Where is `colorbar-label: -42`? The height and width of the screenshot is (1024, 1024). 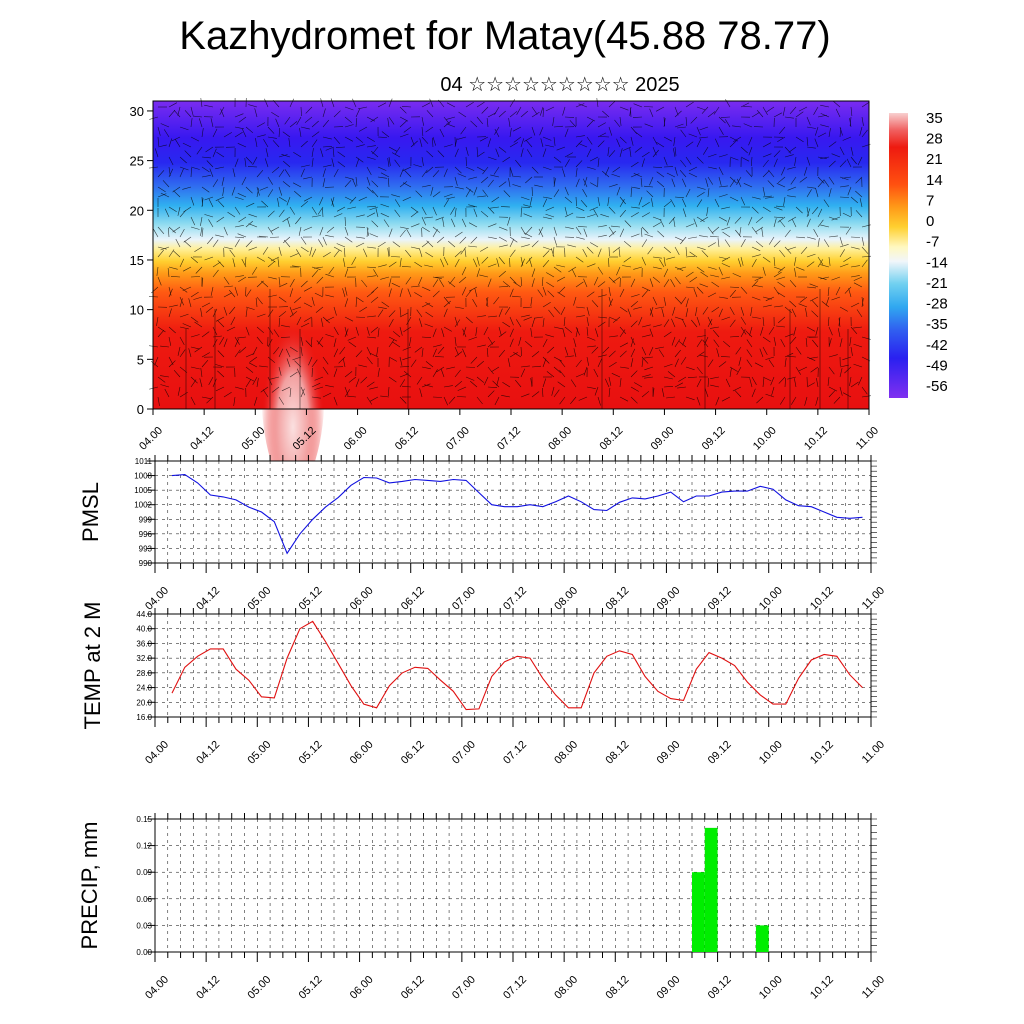 colorbar-label: -42 is located at coordinates (937, 345).